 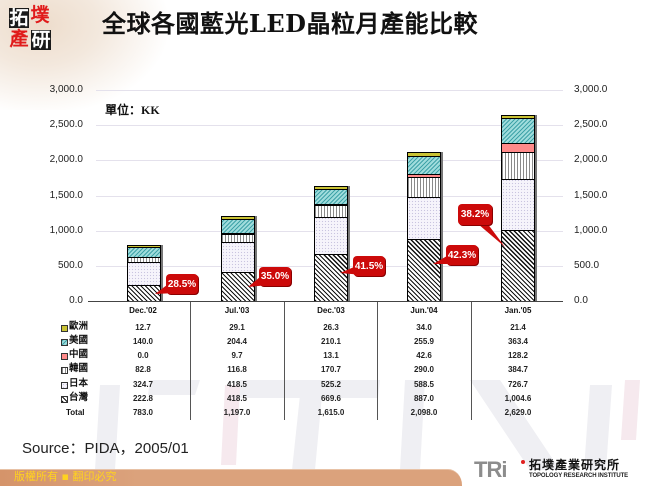 What do you see at coordinates (518, 384) in the screenshot?
I see `table-cell: 726.7` at bounding box center [518, 384].